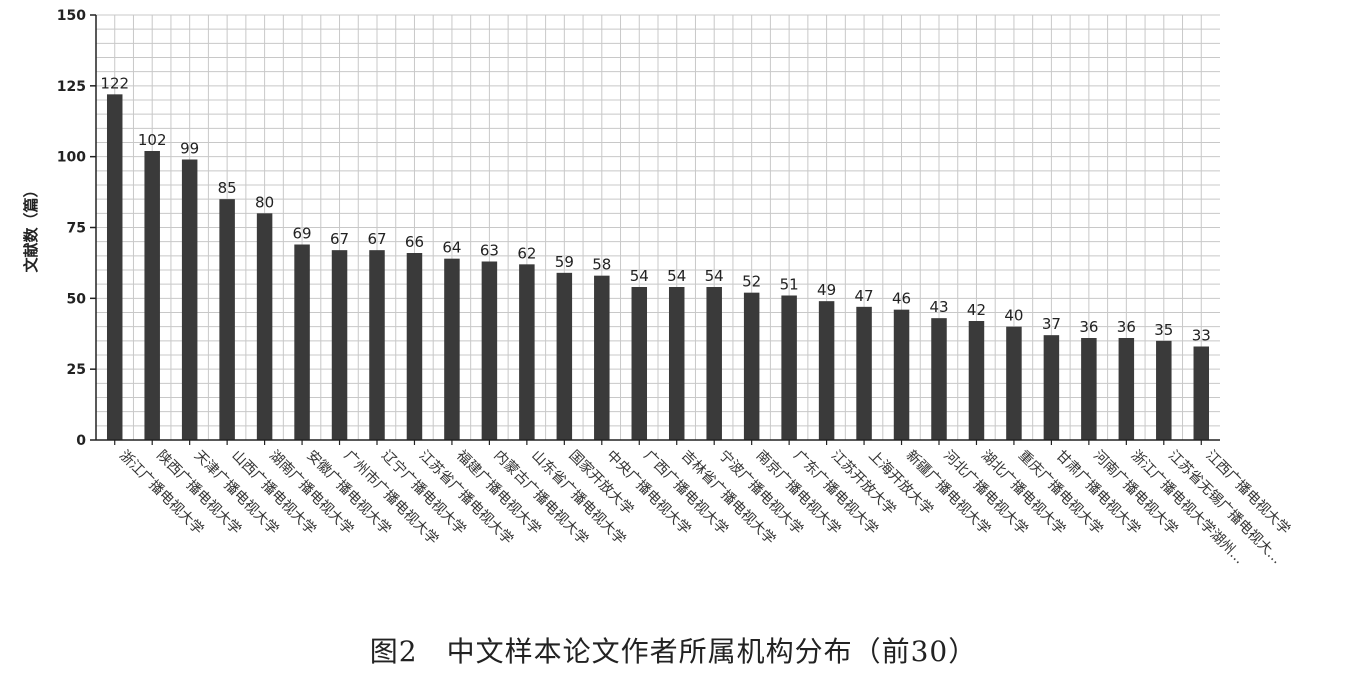 This screenshot has width=1347, height=696. What do you see at coordinates (601, 482) in the screenshot?
I see `x-tick-label: 国家开放大学` at bounding box center [601, 482].